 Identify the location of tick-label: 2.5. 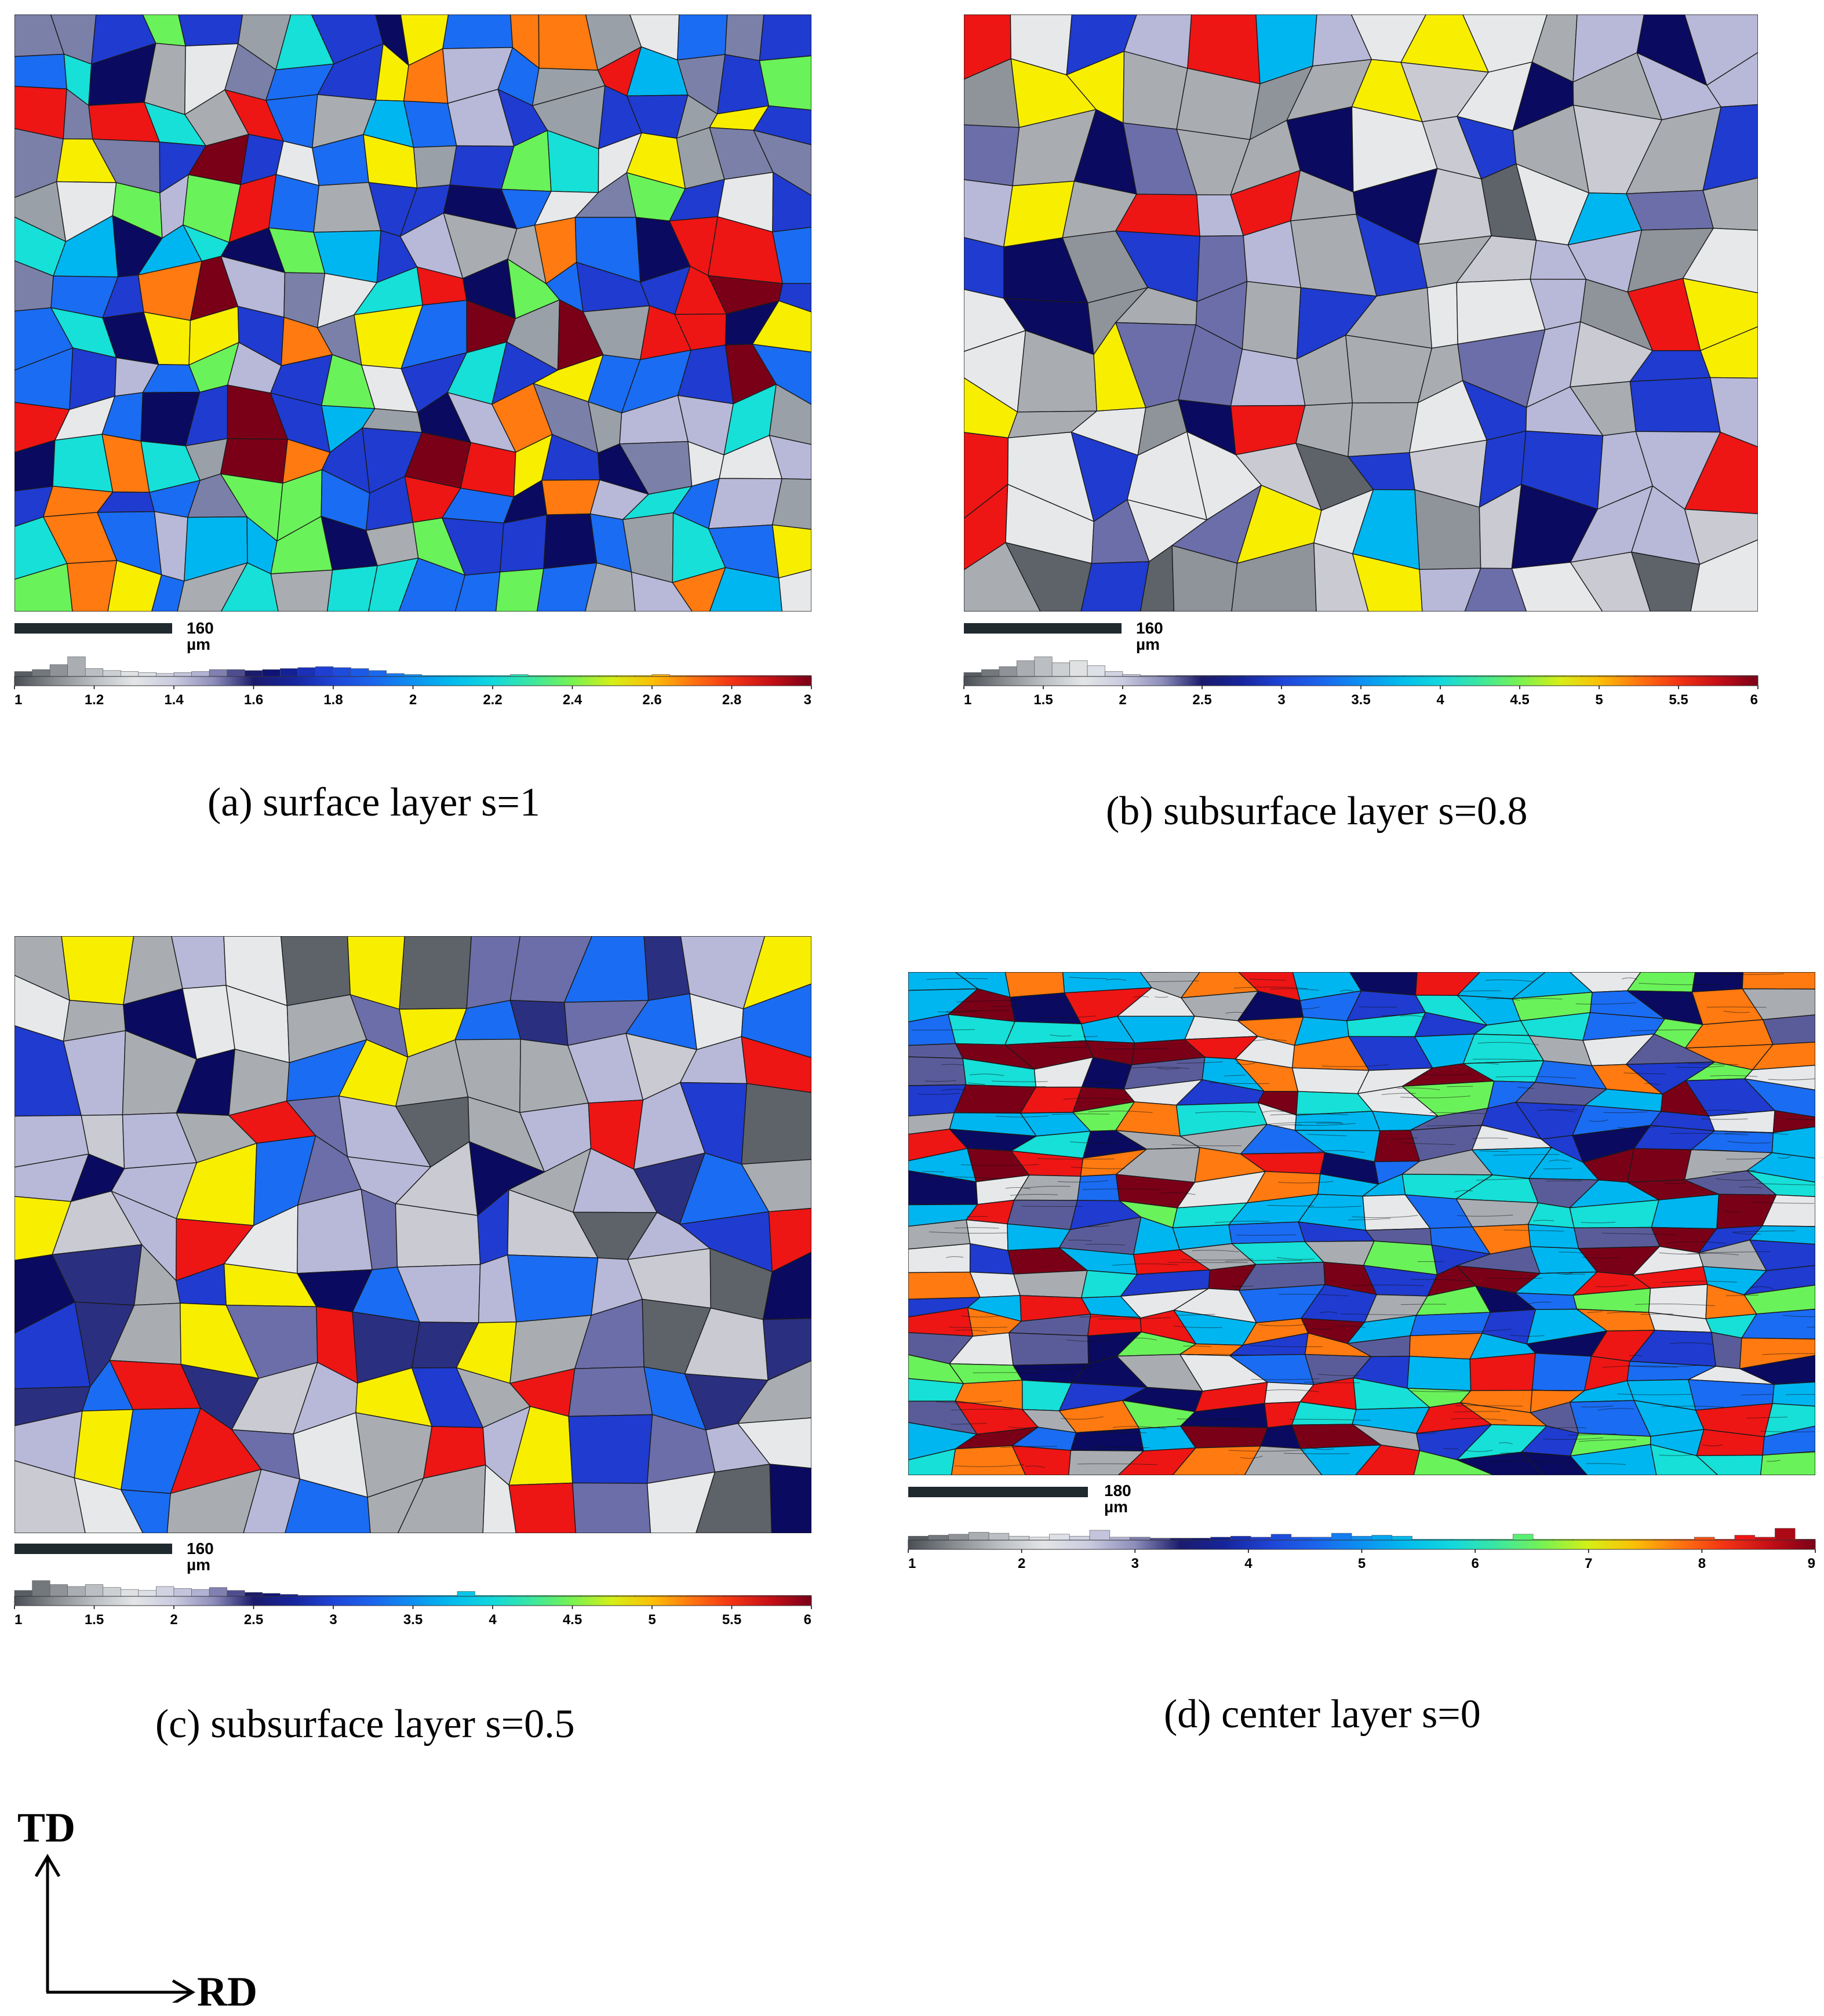
(253, 1620).